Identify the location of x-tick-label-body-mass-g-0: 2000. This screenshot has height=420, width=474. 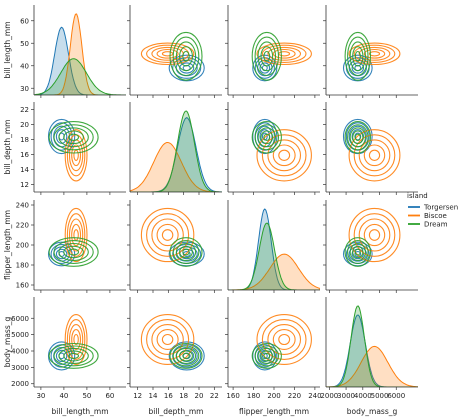
(329, 396).